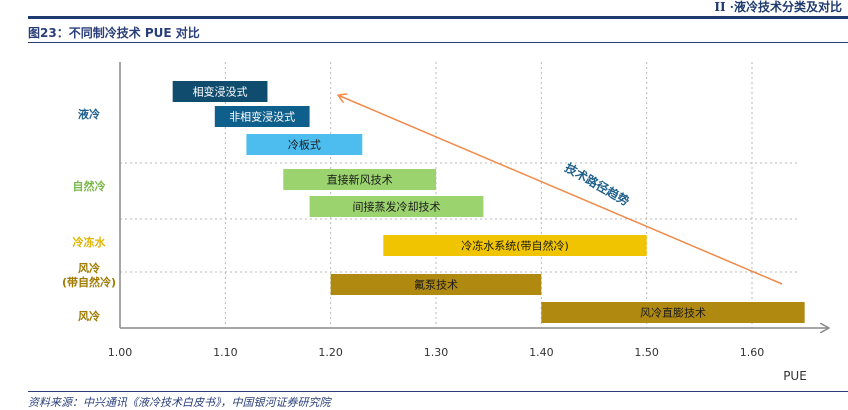 The width and height of the screenshot is (848, 410). Describe the element at coordinates (438, 391) in the screenshot. I see `source-rule` at that location.